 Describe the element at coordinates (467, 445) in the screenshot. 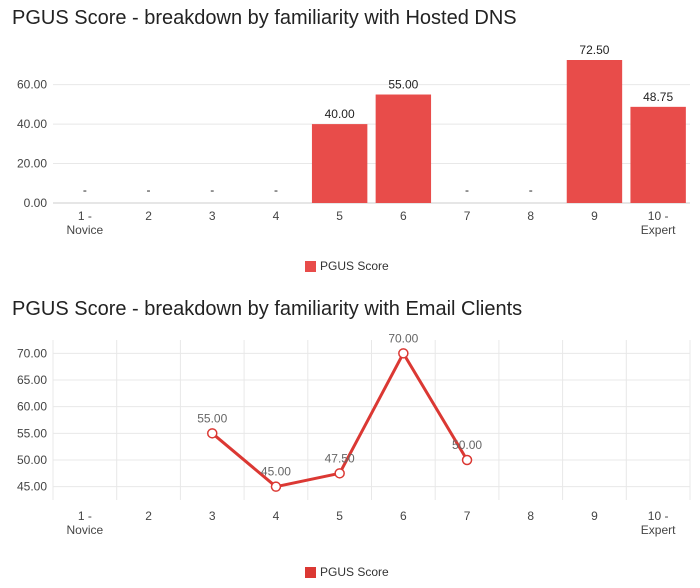

I see `data-label: 50.00` at that location.